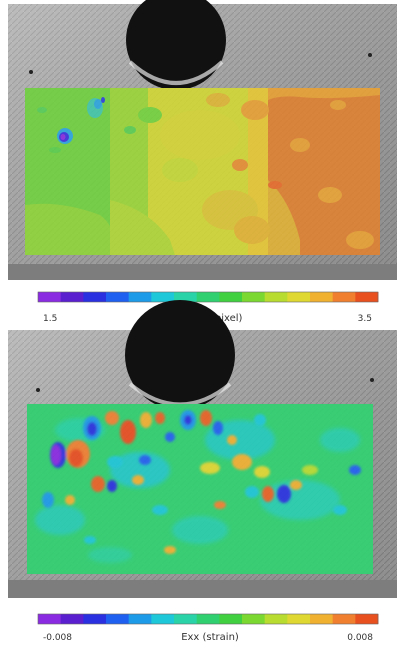 The image size is (405, 648). What do you see at coordinates (360, 638) in the screenshot?
I see `colorbar-2-tick-max: 0.008` at bounding box center [360, 638].